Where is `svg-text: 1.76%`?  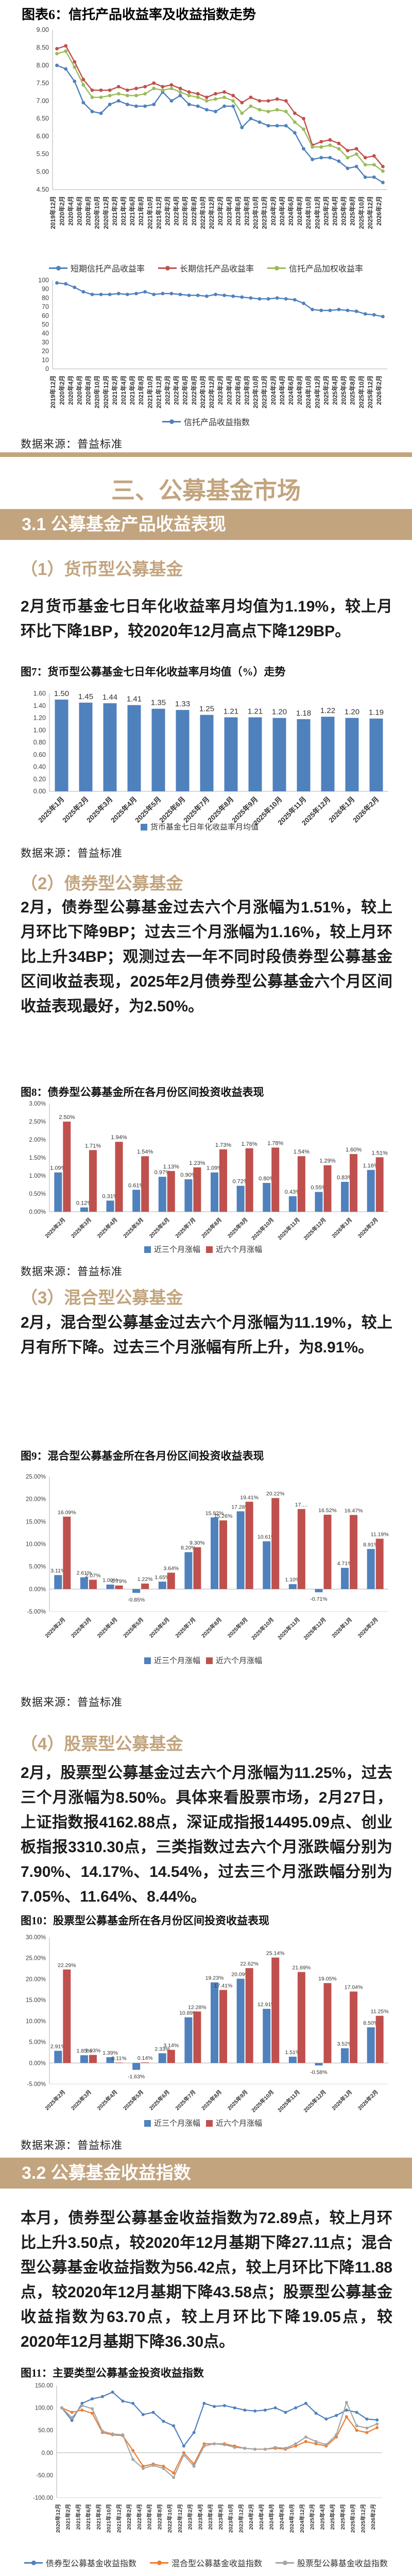 svg-text: 1.76% is located at coordinates (250, 1144).